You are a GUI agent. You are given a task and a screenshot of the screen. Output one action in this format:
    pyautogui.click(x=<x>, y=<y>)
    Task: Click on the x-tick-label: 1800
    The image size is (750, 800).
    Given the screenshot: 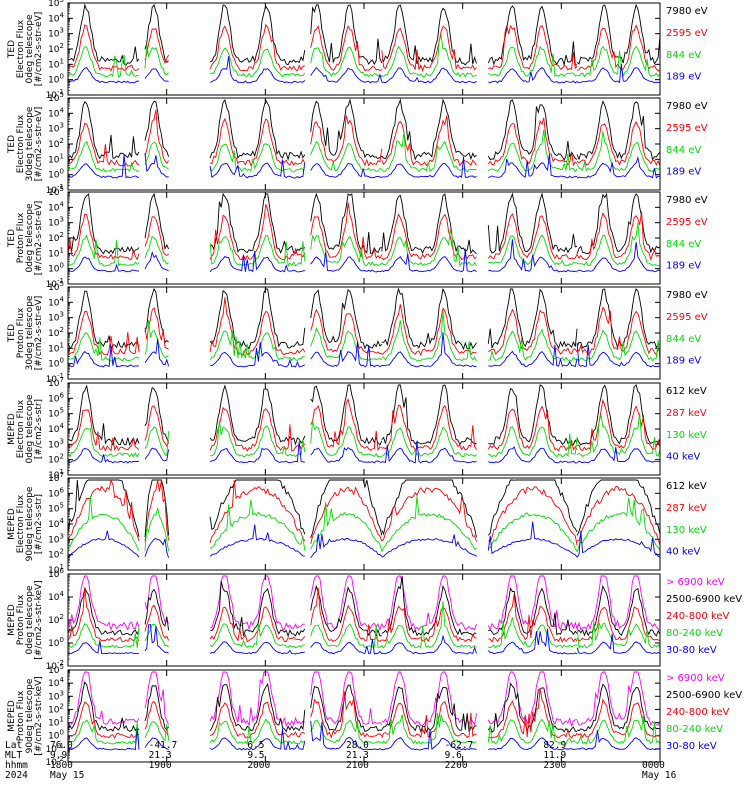 What is the action you would take?
    pyautogui.click(x=61, y=765)
    